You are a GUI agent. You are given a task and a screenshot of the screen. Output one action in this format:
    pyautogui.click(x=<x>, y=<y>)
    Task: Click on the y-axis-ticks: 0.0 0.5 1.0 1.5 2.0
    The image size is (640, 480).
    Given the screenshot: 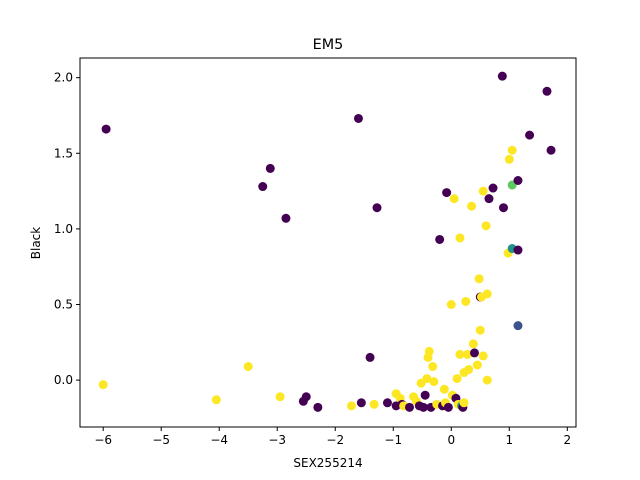 What is the action you would take?
    pyautogui.click(x=67, y=229)
    